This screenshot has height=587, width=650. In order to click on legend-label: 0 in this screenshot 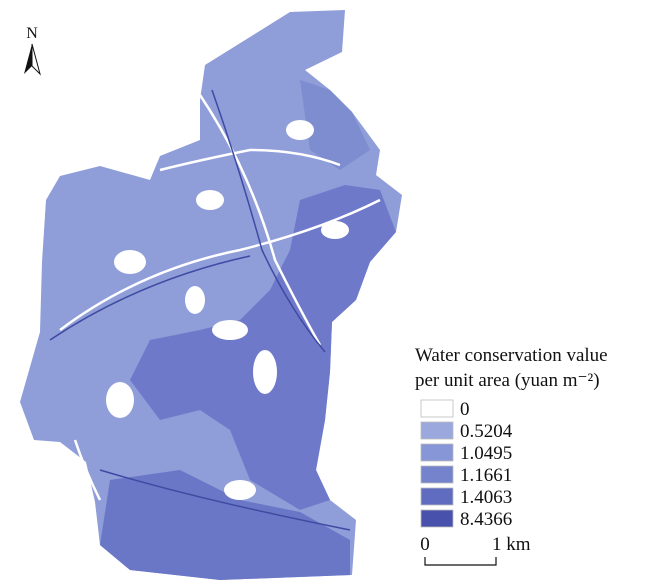, I will do `click(465, 409)`.